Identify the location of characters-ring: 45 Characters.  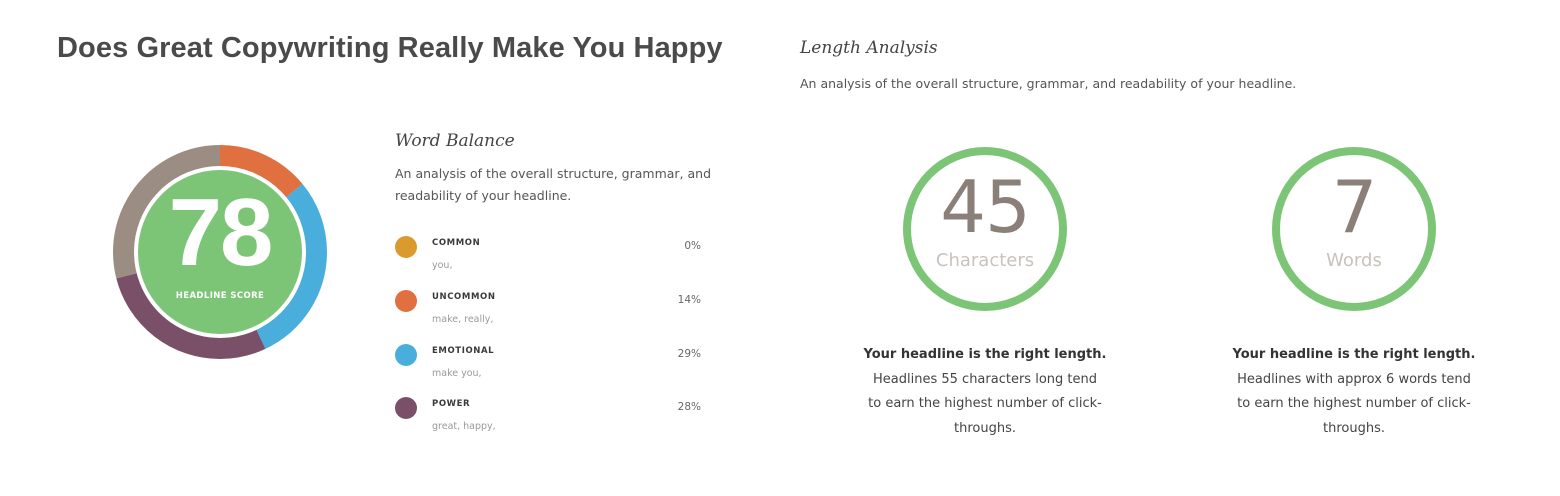
(985, 229).